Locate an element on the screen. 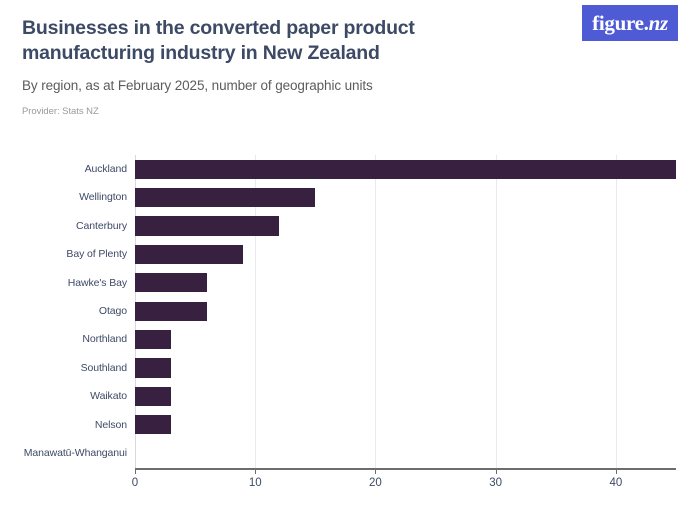 This screenshot has height=525, width=700. x-axis-ticks: 0 10 20 30 40 is located at coordinates (403, 484).